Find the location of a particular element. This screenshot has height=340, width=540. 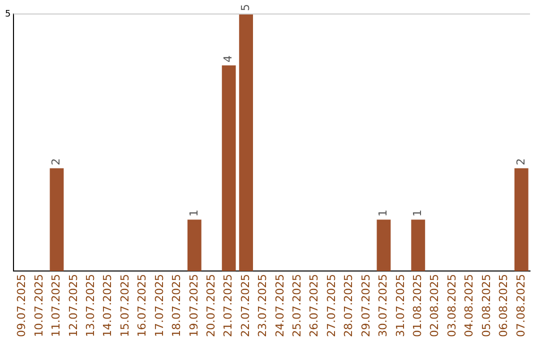

x-tick-label: 31.07.2025 is located at coordinates (400, 306).